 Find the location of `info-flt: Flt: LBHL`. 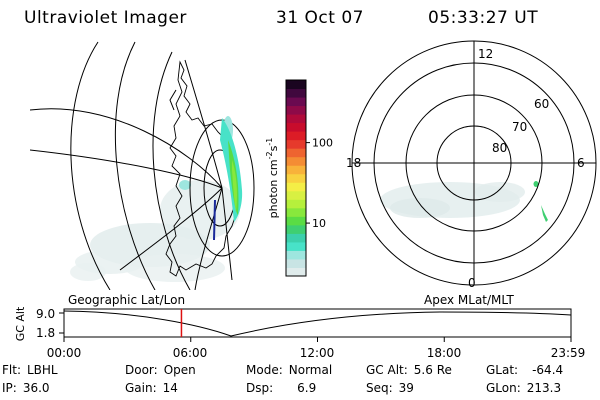

info-flt: Flt: LBHL is located at coordinates (30, 370).